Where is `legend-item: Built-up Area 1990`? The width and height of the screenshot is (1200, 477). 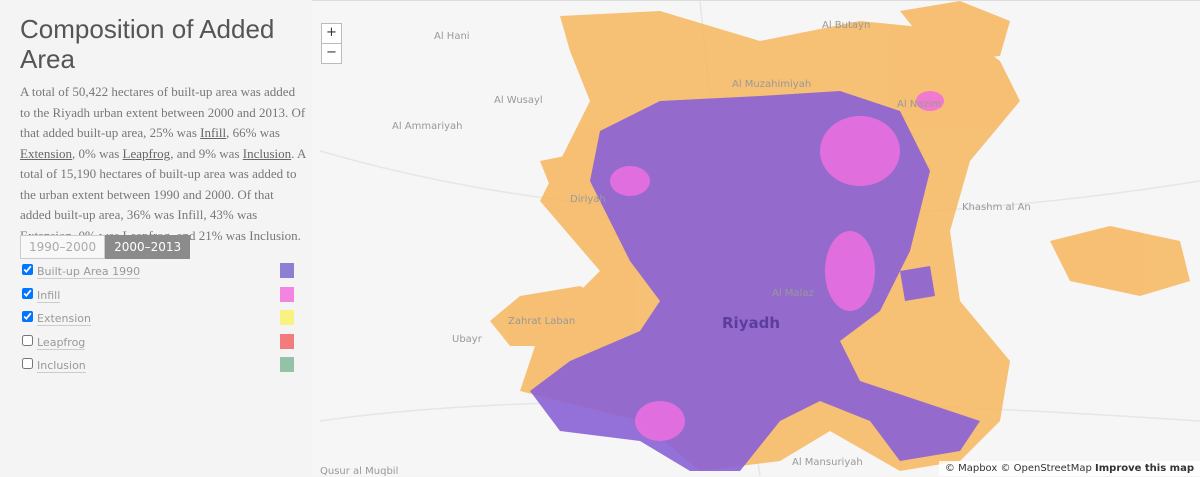 legend-item: Built-up Area 1990 is located at coordinates (158, 275).